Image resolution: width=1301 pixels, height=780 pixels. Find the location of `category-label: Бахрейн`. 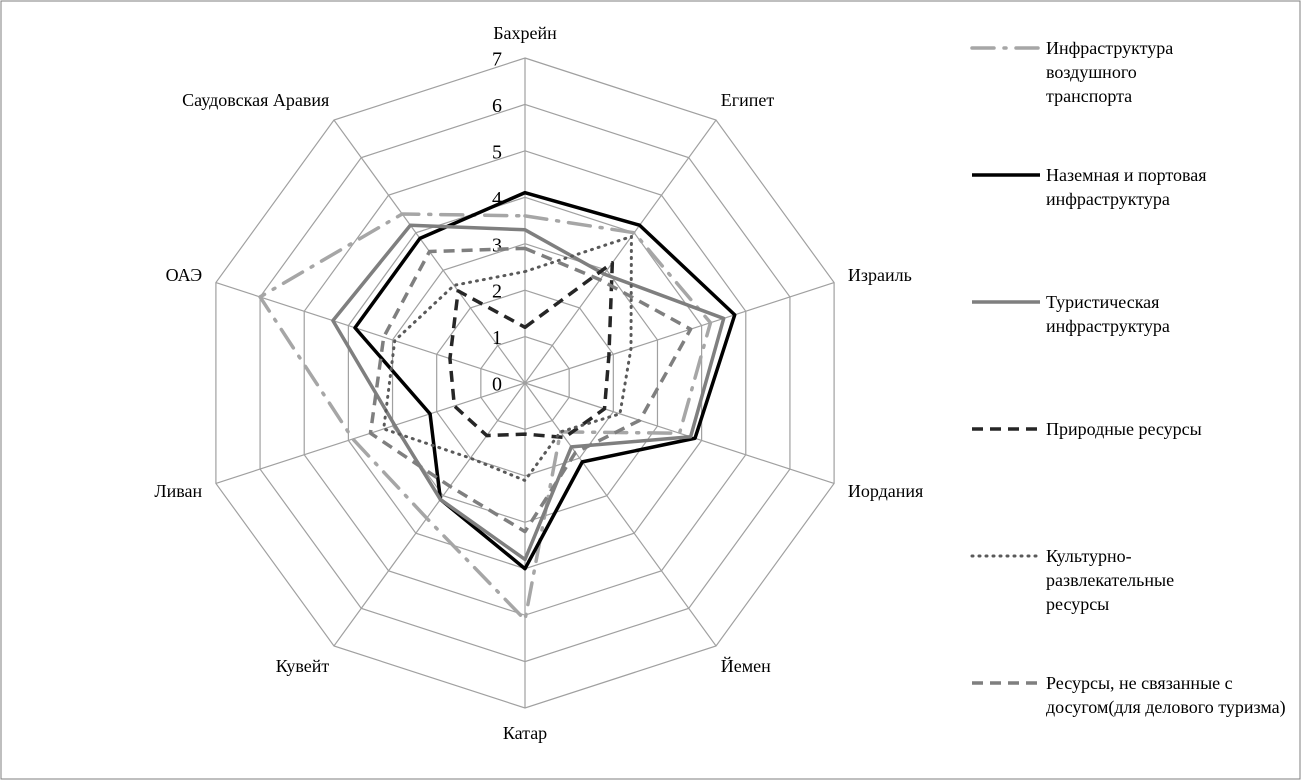

category-label: Бахрейн is located at coordinates (525, 33).